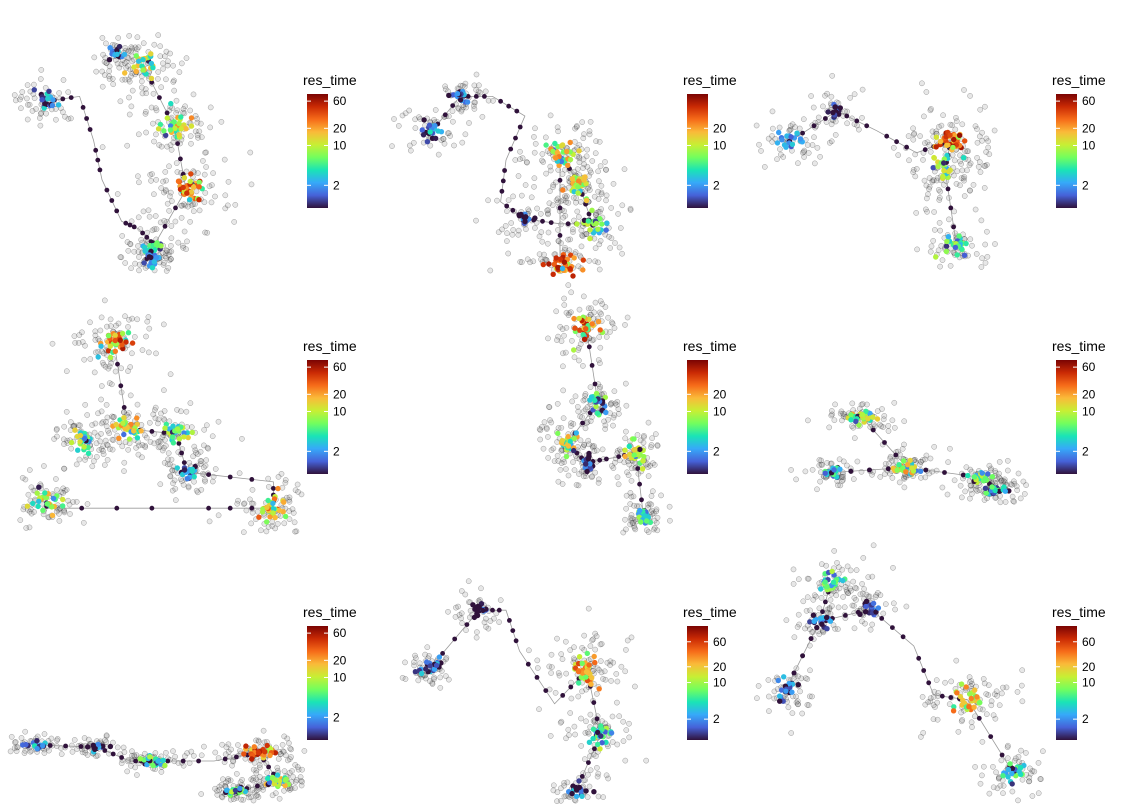  I want to click on colorbar, so click(317, 151).